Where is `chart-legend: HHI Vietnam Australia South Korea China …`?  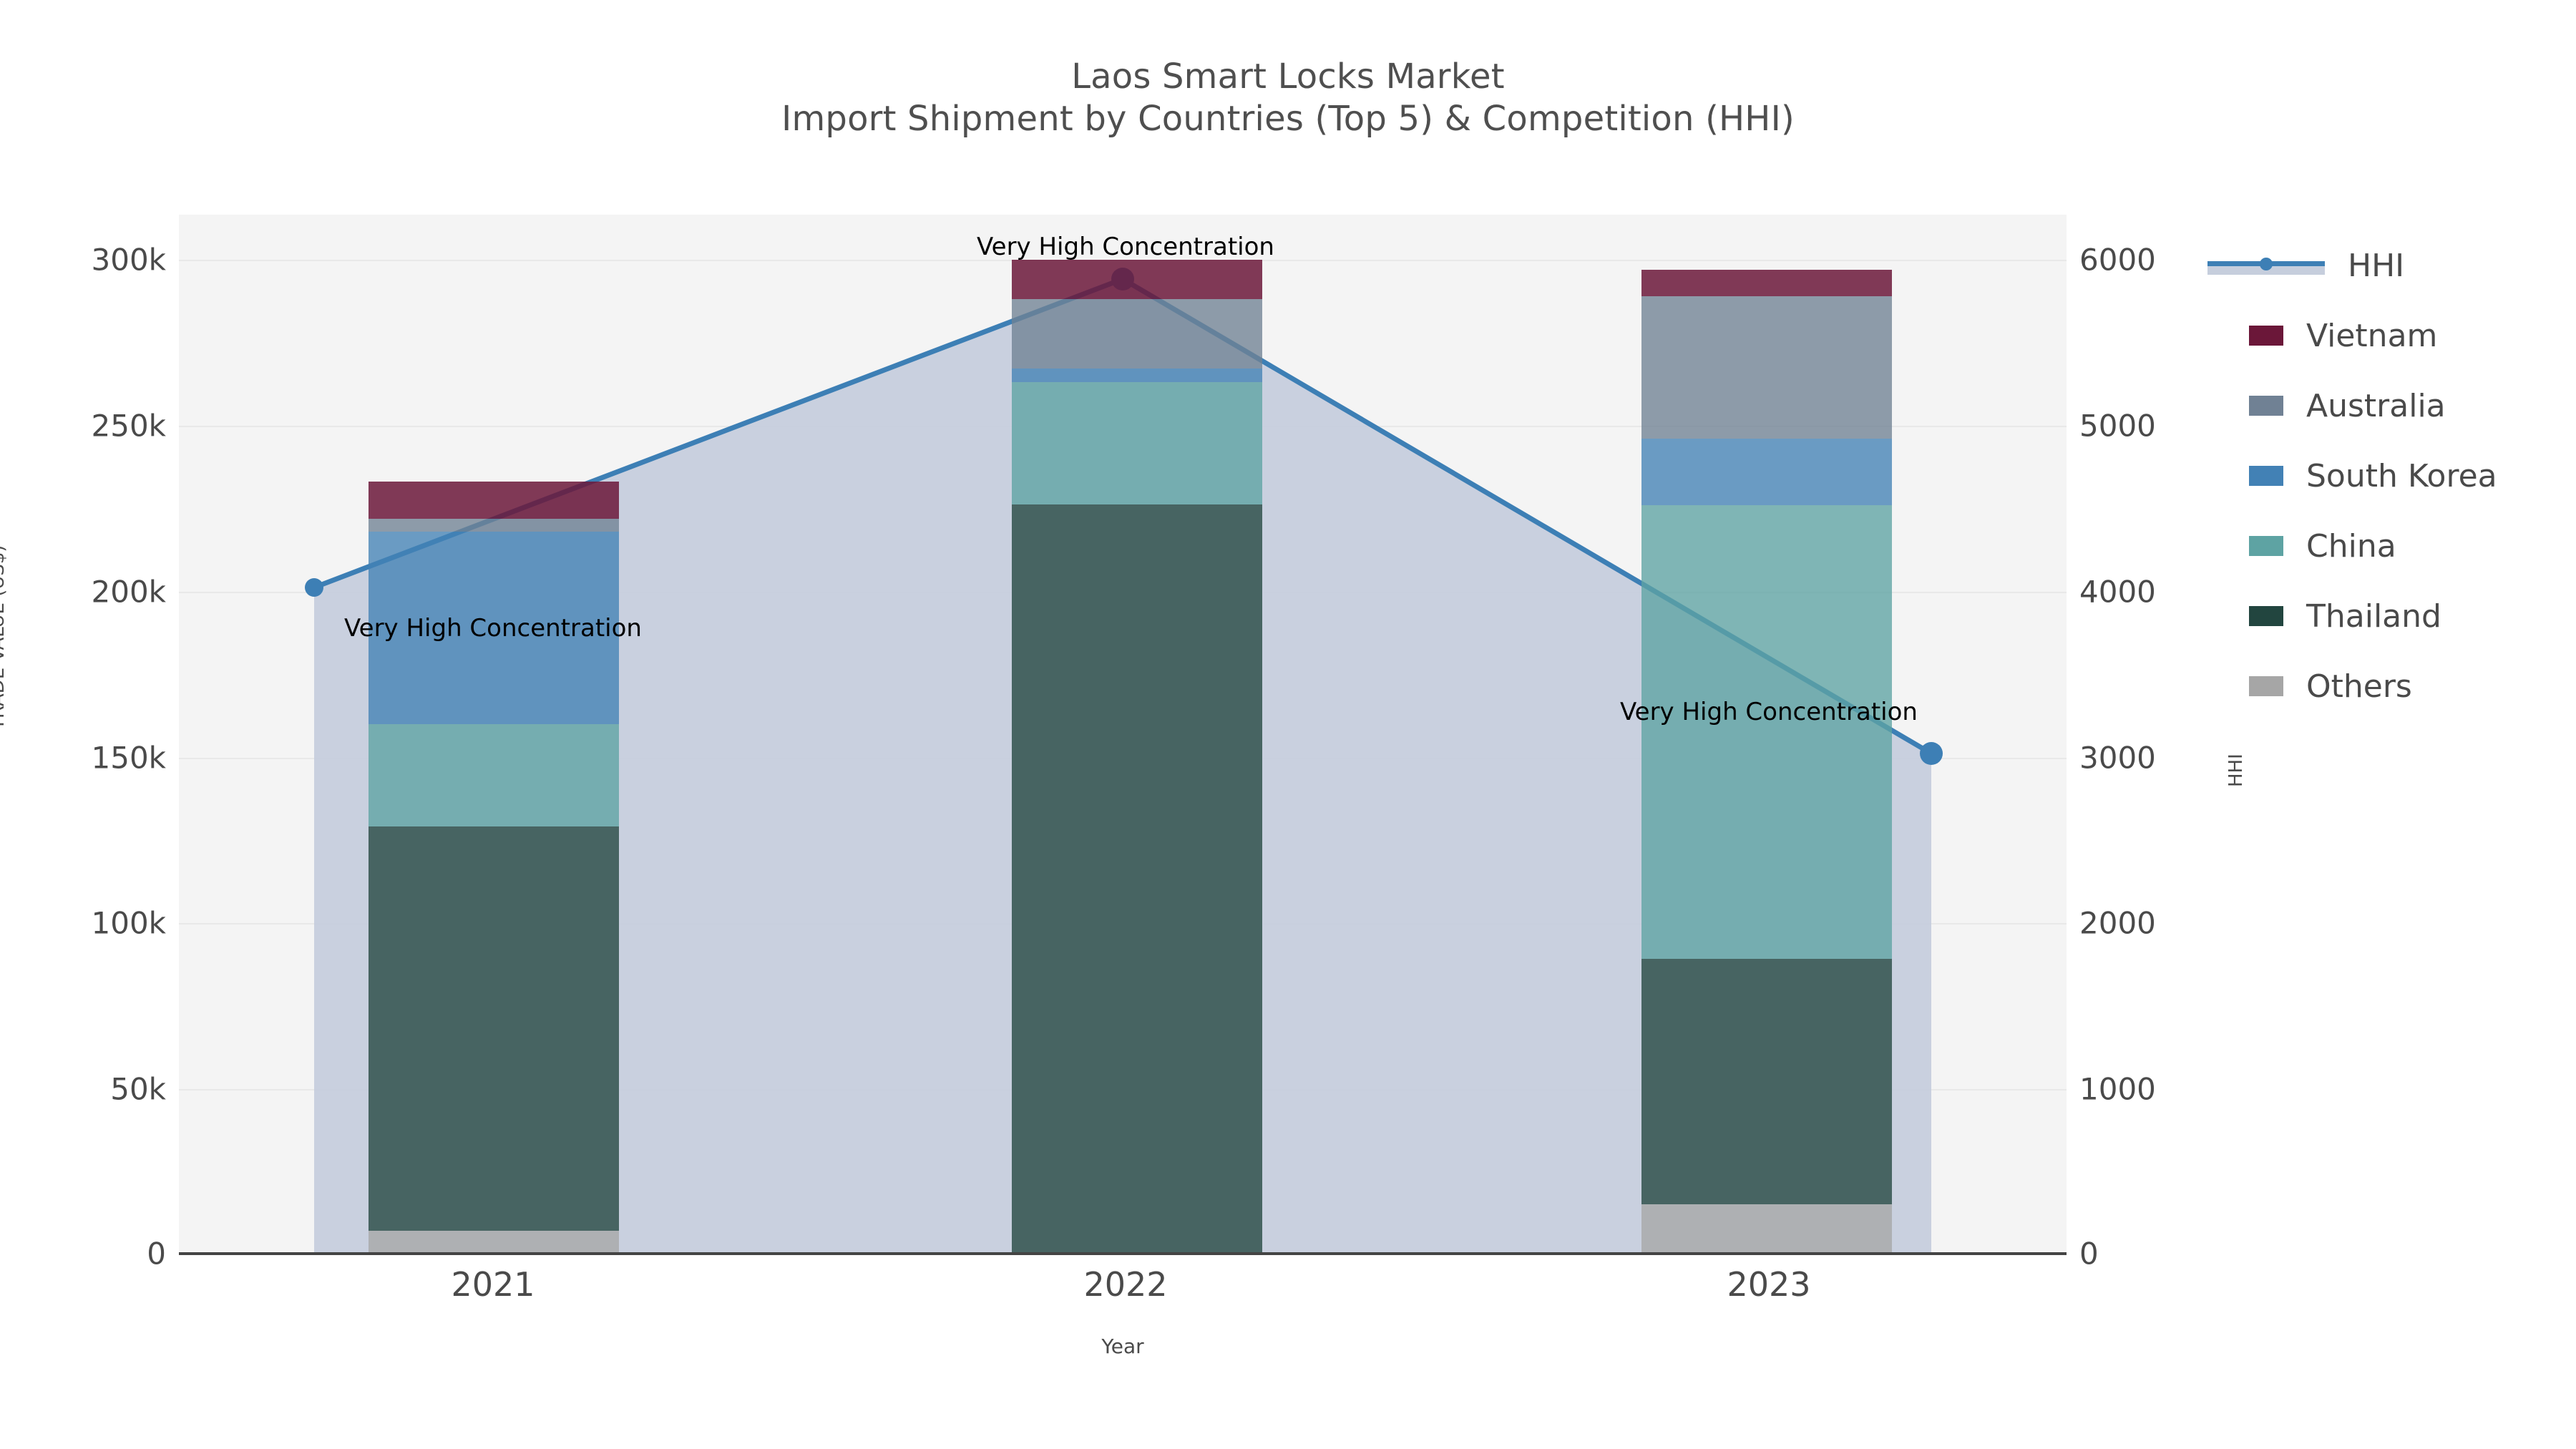
chart-legend: HHI Vietnam Australia South Korea China … is located at coordinates (2391, 475).